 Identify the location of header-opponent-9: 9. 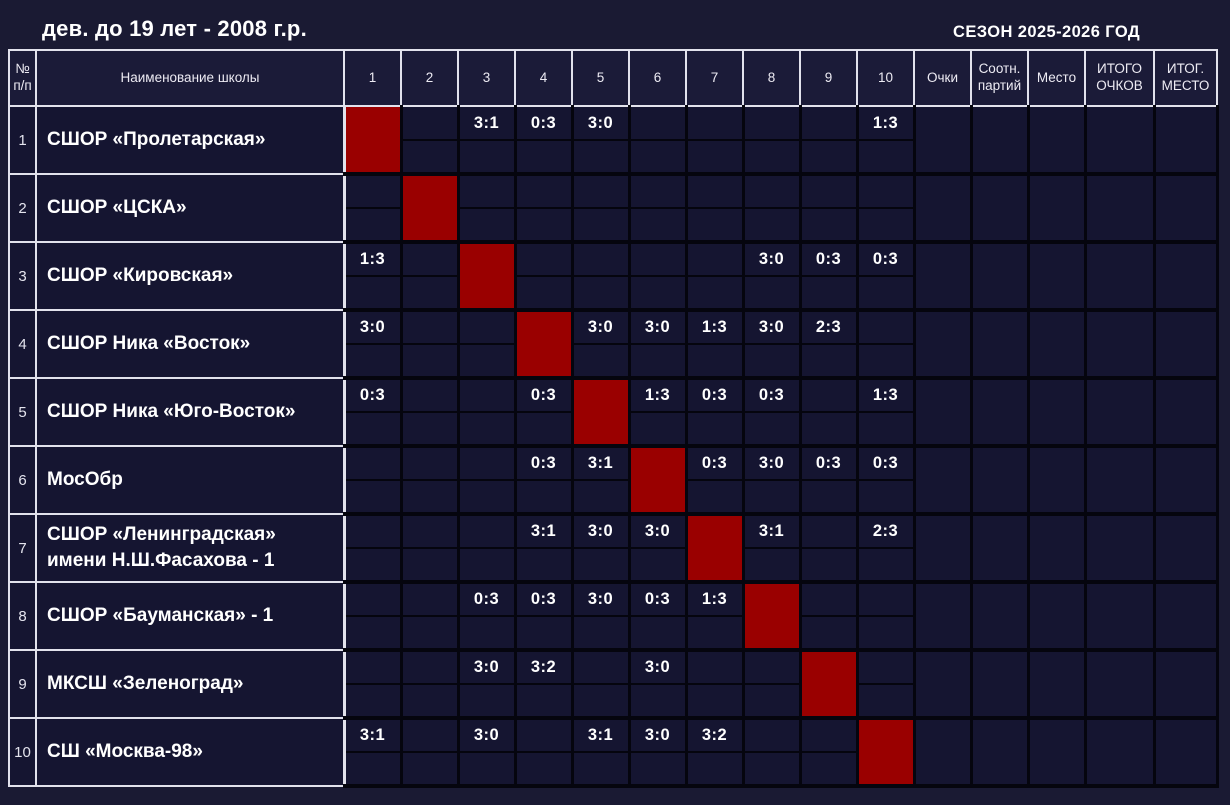
(828, 78).